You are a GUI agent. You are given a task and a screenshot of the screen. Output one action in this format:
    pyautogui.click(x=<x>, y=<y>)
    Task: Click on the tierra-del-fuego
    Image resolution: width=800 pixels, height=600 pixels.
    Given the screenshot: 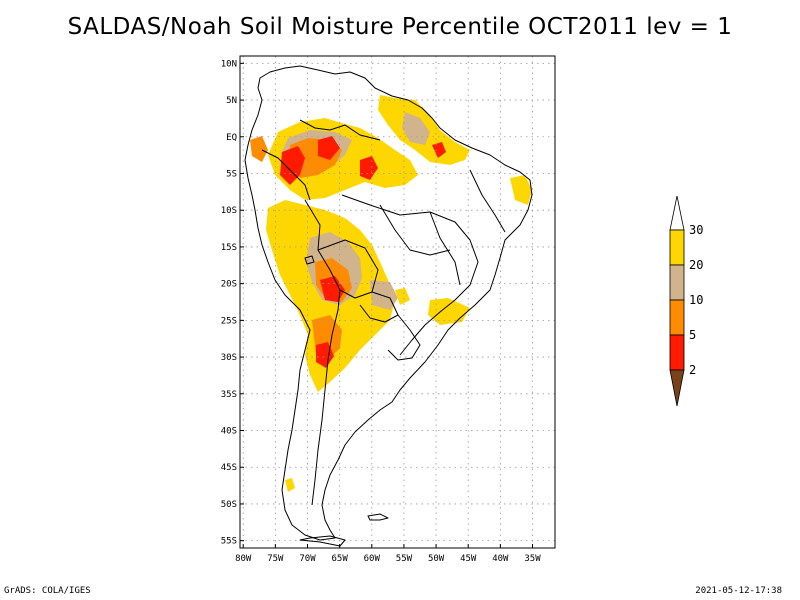 What is the action you would take?
    pyautogui.click(x=322, y=541)
    